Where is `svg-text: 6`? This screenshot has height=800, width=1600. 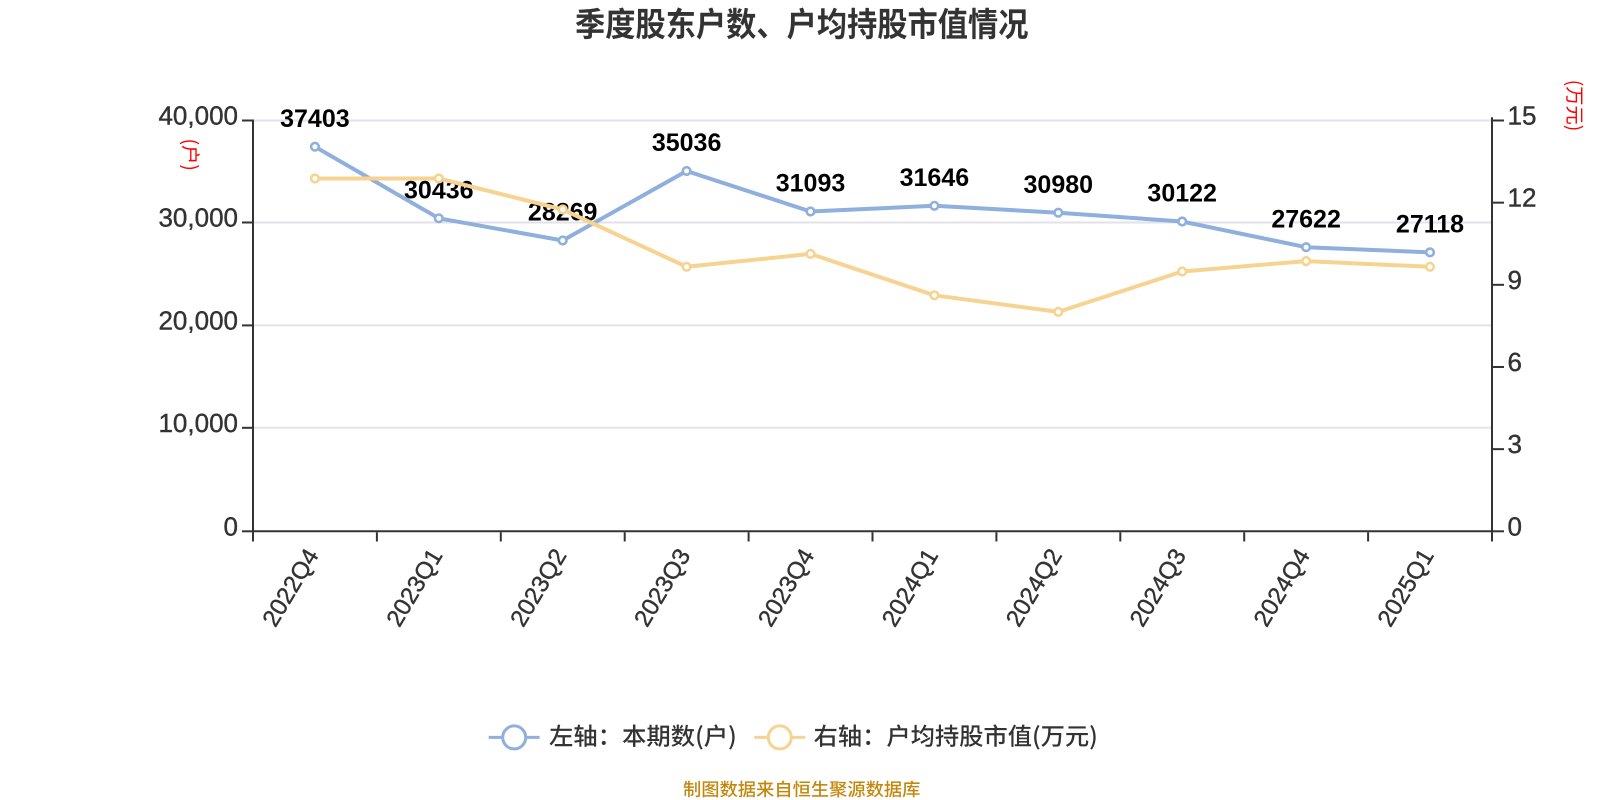
svg-text: 6 is located at coordinates (1515, 362).